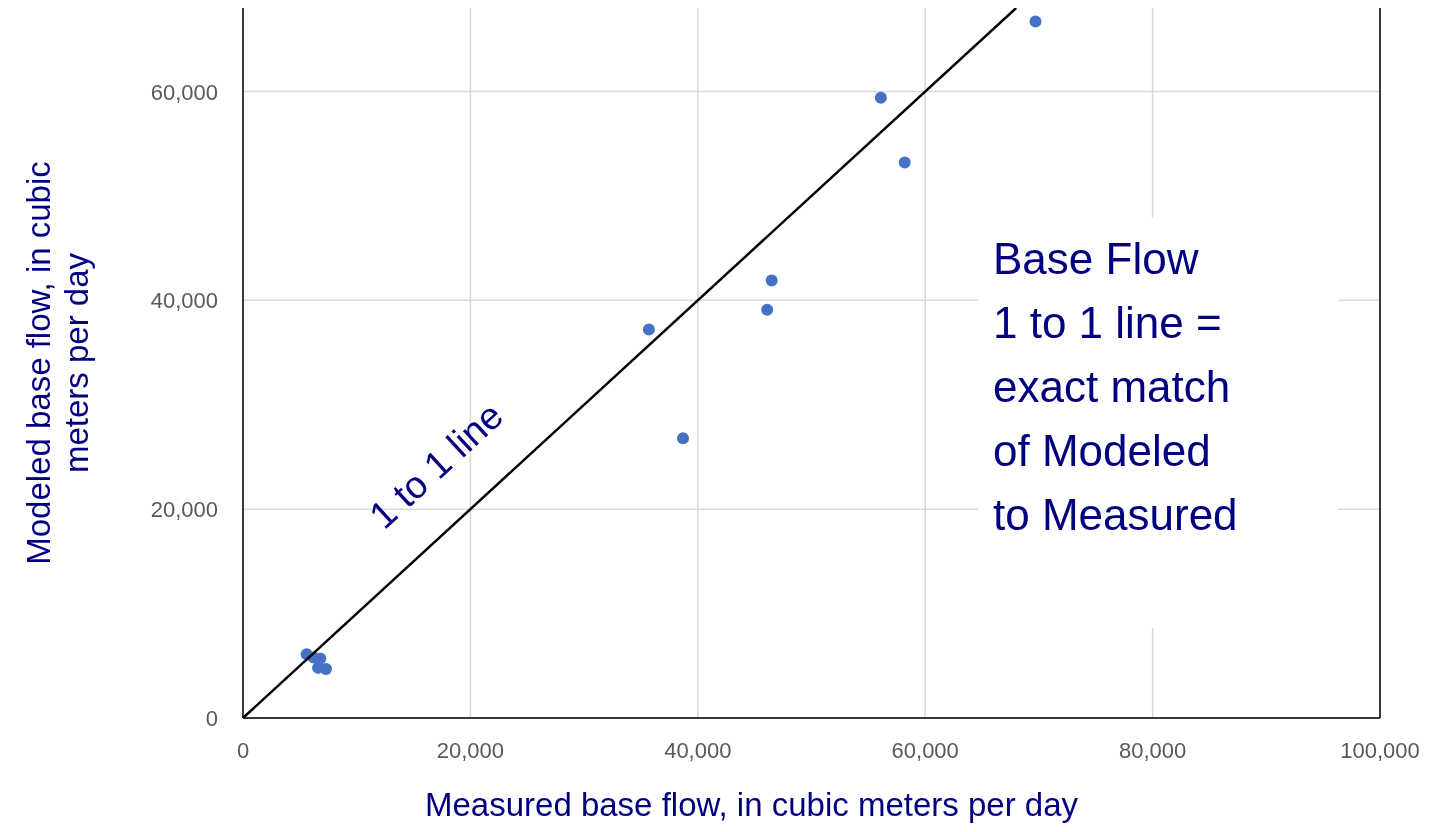 The width and height of the screenshot is (1430, 832). I want to click on x-tick-label: 80,000, so click(1152, 750).